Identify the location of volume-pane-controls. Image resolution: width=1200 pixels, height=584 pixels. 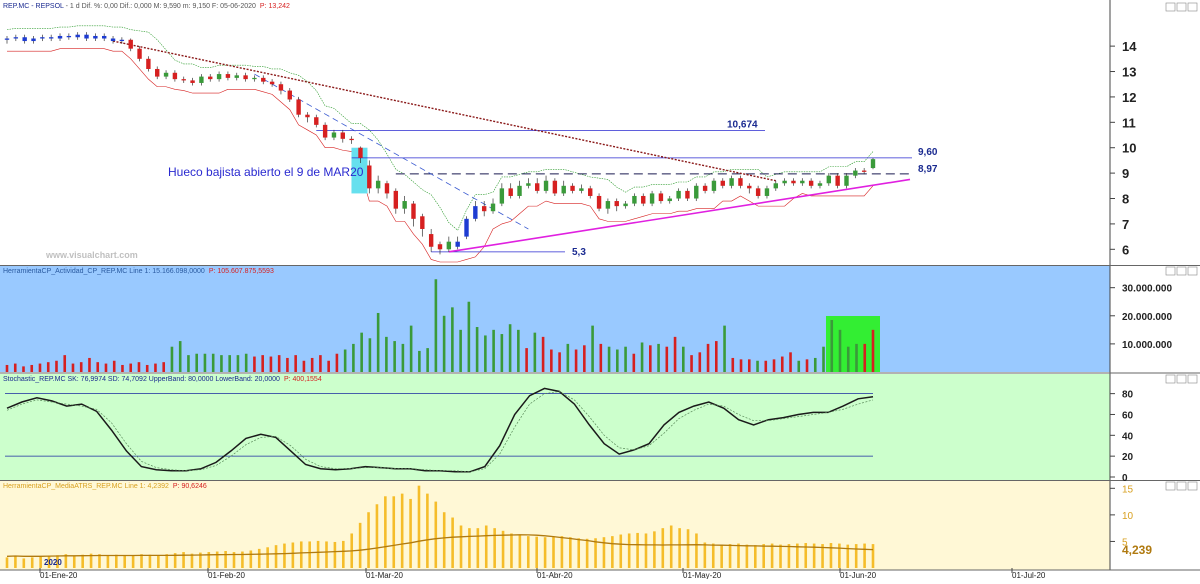
(1181, 271).